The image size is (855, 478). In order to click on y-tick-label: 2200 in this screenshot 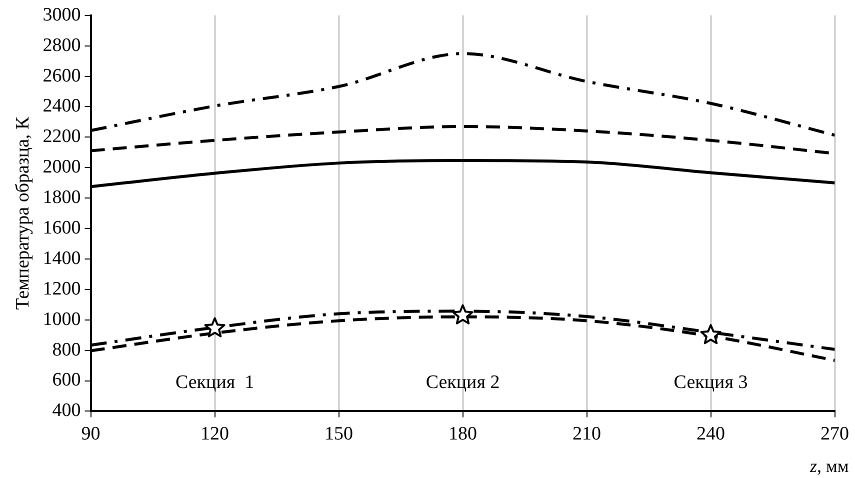, I will do `click(61, 137)`.